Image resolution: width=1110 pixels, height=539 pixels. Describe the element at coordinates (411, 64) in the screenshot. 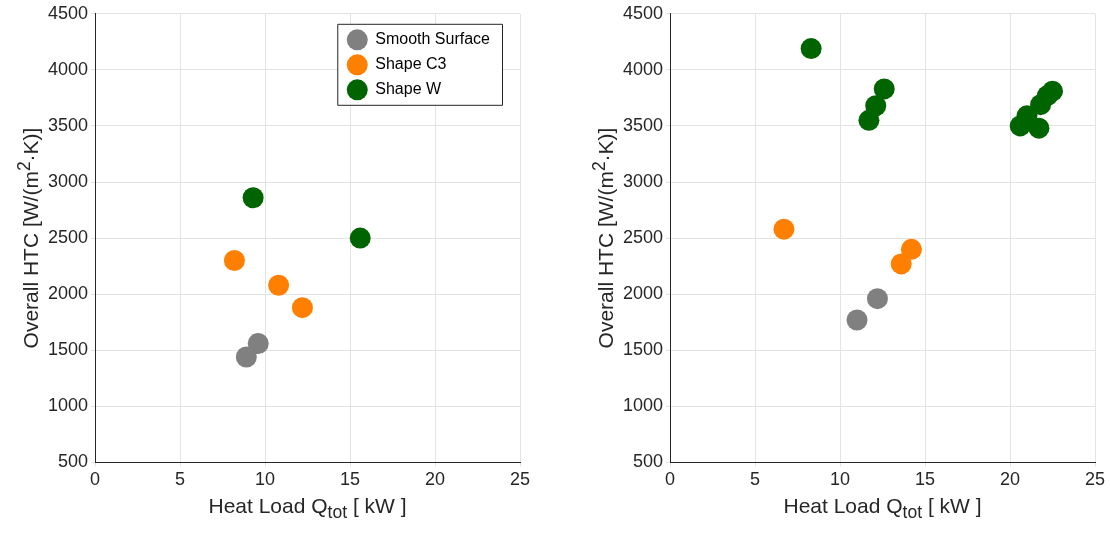

I see `legend-label: Shape C3` at that location.